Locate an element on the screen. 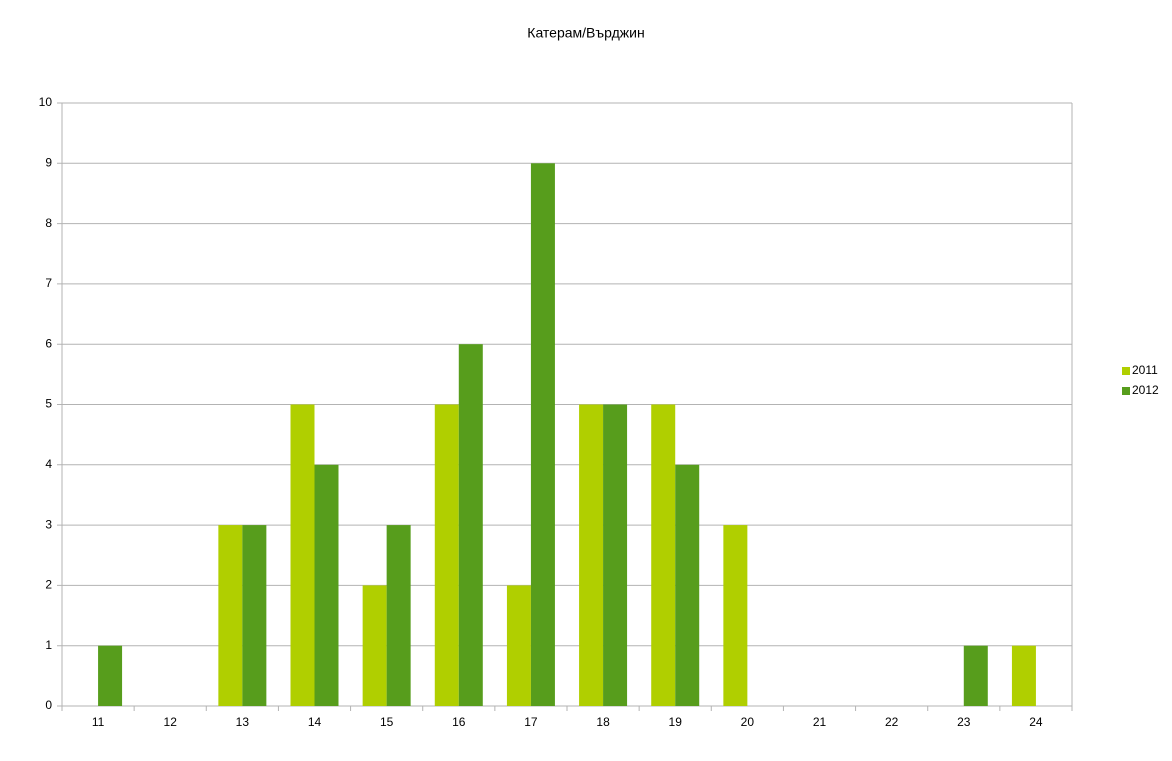 This screenshot has height=761, width=1172. x-tick-label: 24 is located at coordinates (1036, 722).